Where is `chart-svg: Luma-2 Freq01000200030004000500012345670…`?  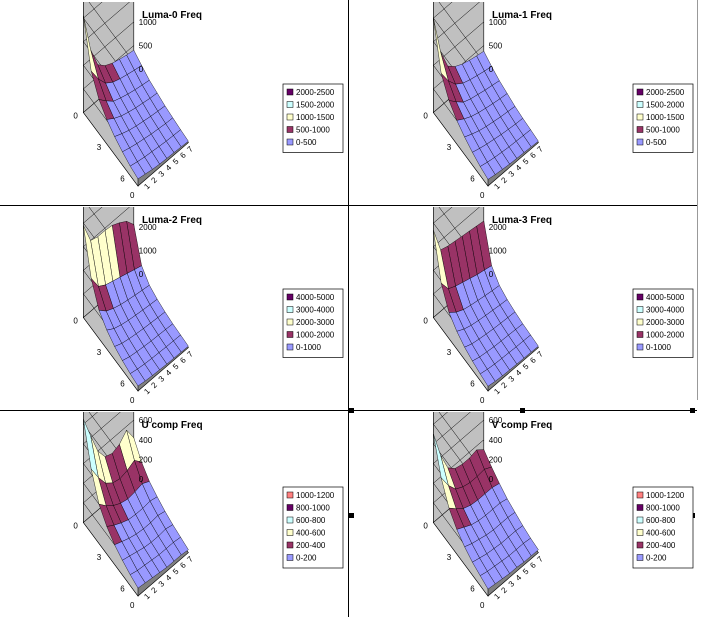
chart-svg: Luma-2 Freq01000200030004000500012345670… is located at coordinates (208, 306).